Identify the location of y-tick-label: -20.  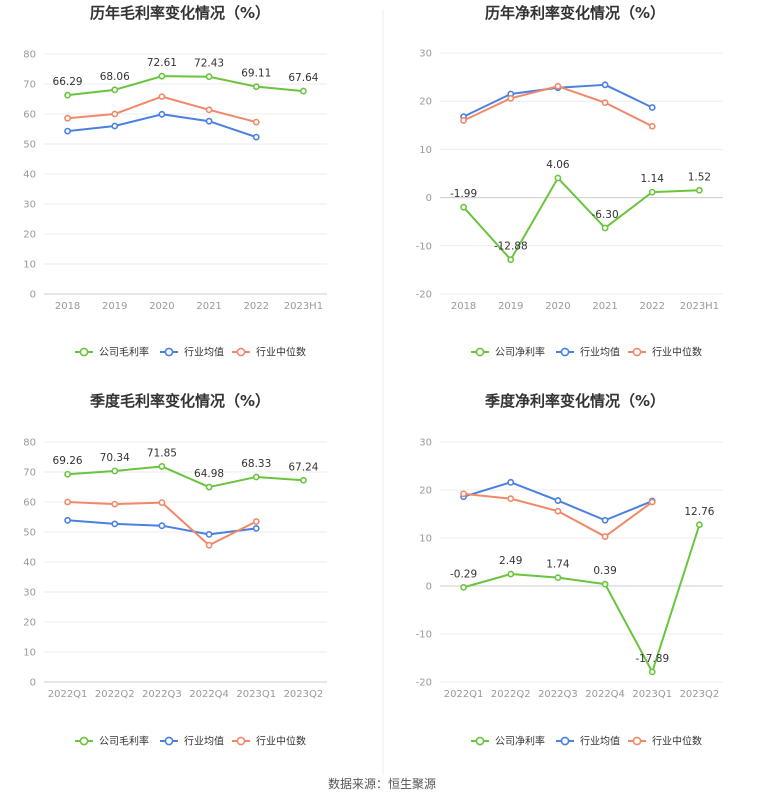
(424, 295).